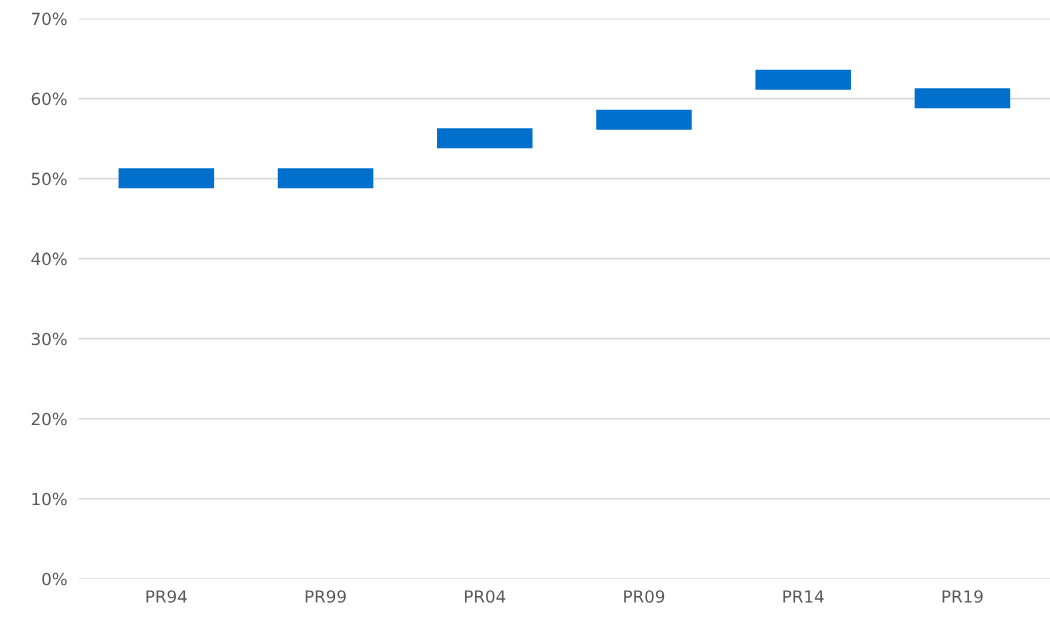 The height and width of the screenshot is (619, 1050). Describe the element at coordinates (49, 179) in the screenshot. I see `y-tick-label: 50%` at that location.